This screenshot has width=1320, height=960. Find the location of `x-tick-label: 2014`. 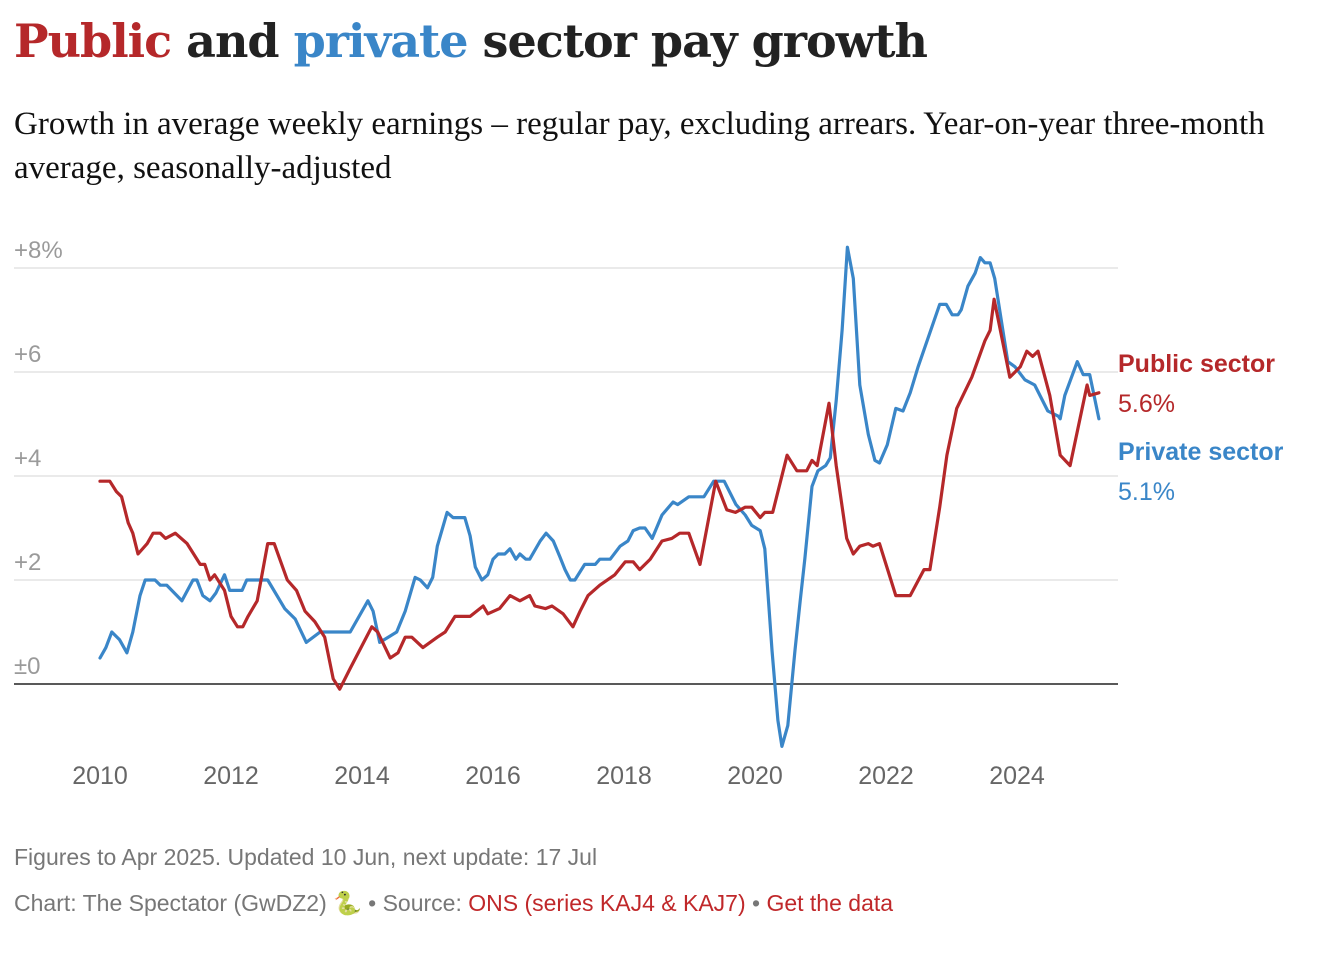

x-tick-label: 2014 is located at coordinates (362, 776).